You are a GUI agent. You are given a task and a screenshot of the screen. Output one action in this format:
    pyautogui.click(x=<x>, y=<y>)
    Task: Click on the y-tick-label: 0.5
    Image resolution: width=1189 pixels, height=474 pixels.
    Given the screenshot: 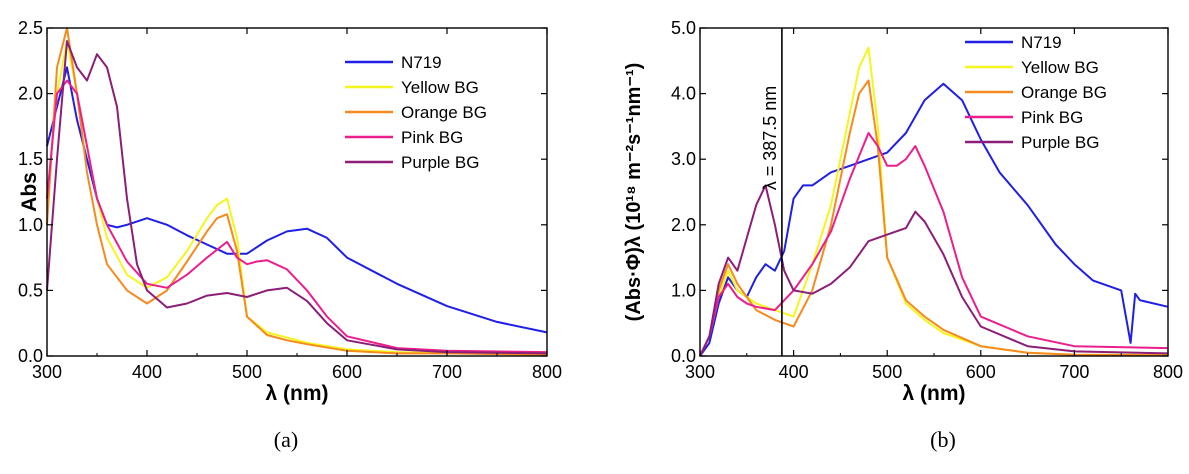 What is the action you would take?
    pyautogui.click(x=30, y=290)
    